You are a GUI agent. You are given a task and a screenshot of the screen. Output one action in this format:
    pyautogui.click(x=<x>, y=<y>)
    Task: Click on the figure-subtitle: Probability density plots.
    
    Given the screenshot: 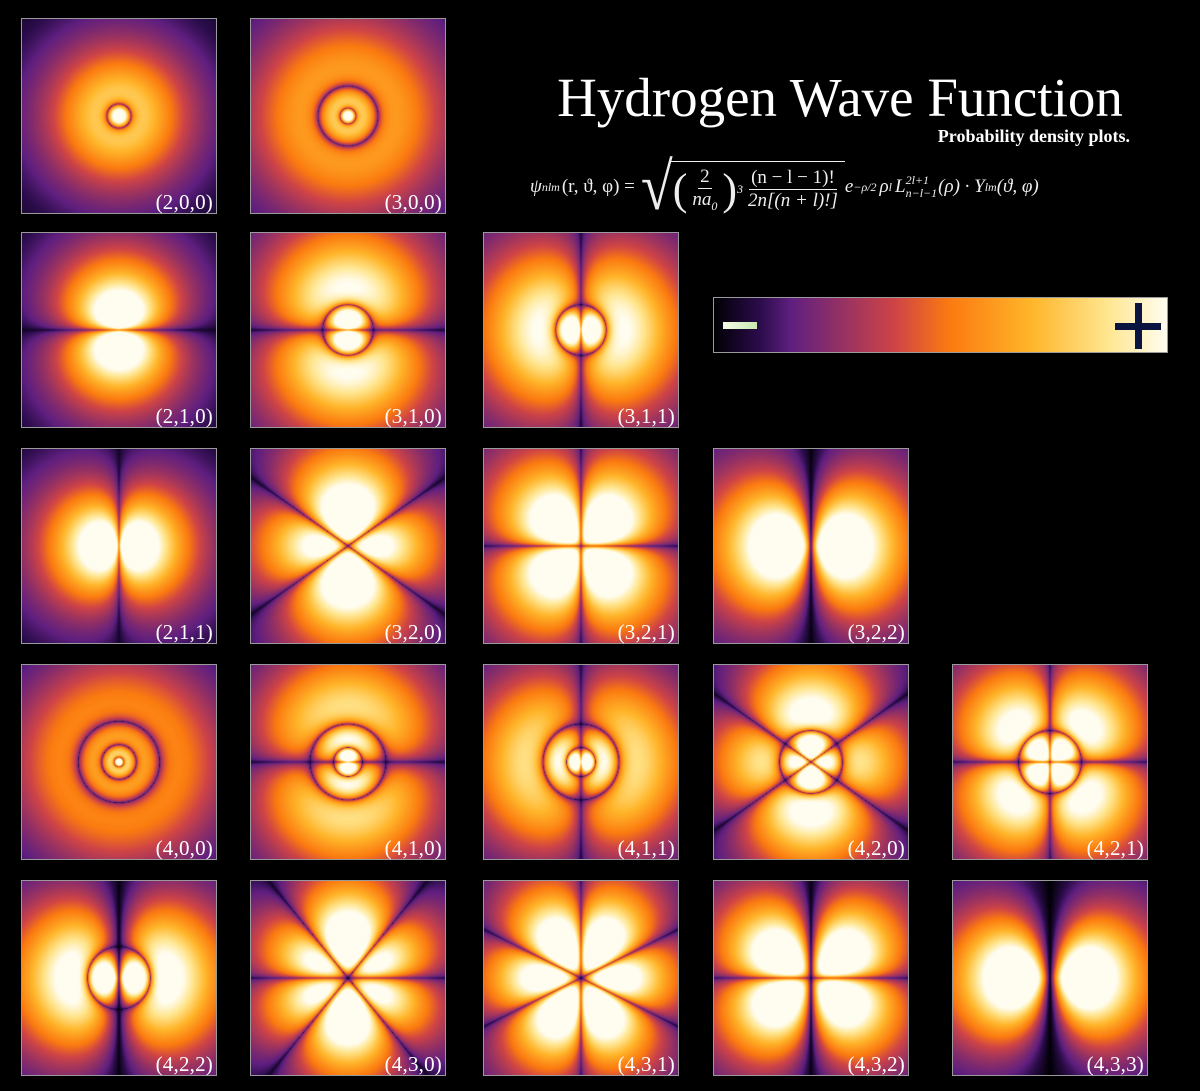 What is the action you would take?
    pyautogui.click(x=1033, y=136)
    